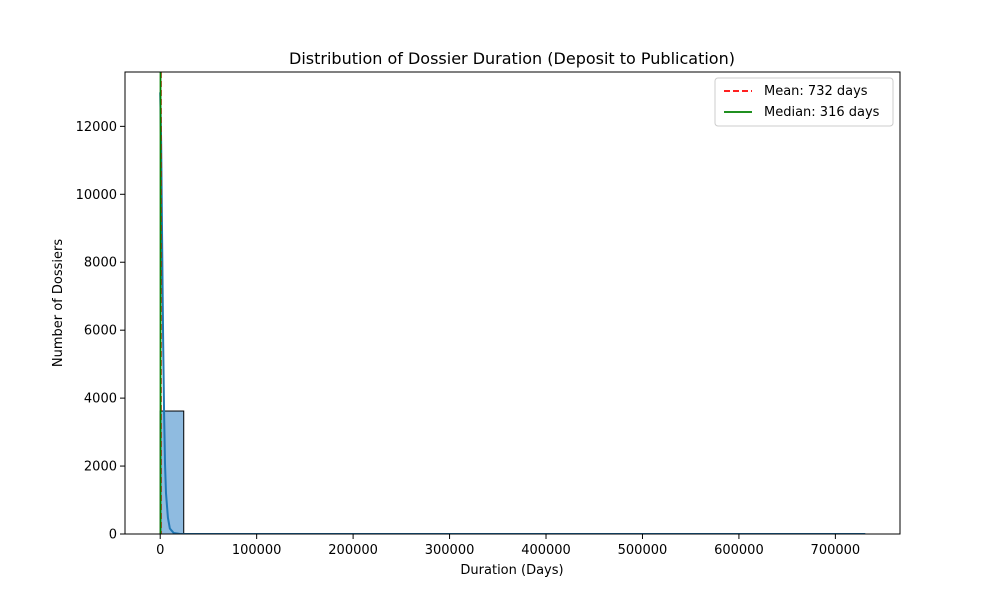 The width and height of the screenshot is (1000, 604). What do you see at coordinates (836, 550) in the screenshot?
I see `x-tick-label-7: 700000` at bounding box center [836, 550].